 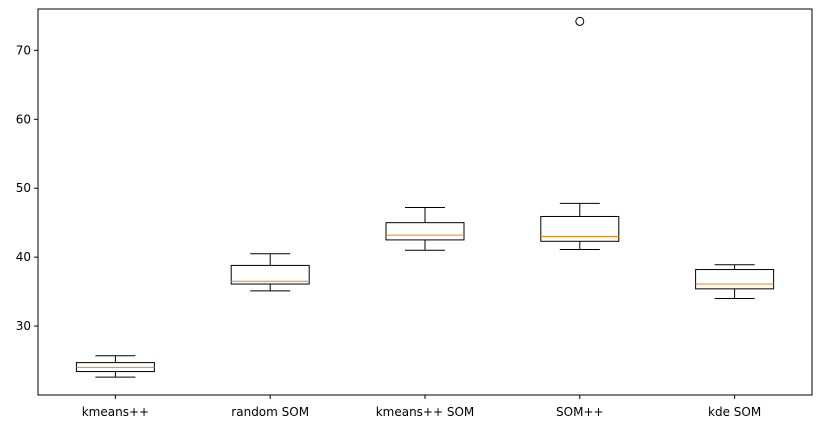 What do you see at coordinates (23, 326) in the screenshot?
I see `y-tick-label: 30` at bounding box center [23, 326].